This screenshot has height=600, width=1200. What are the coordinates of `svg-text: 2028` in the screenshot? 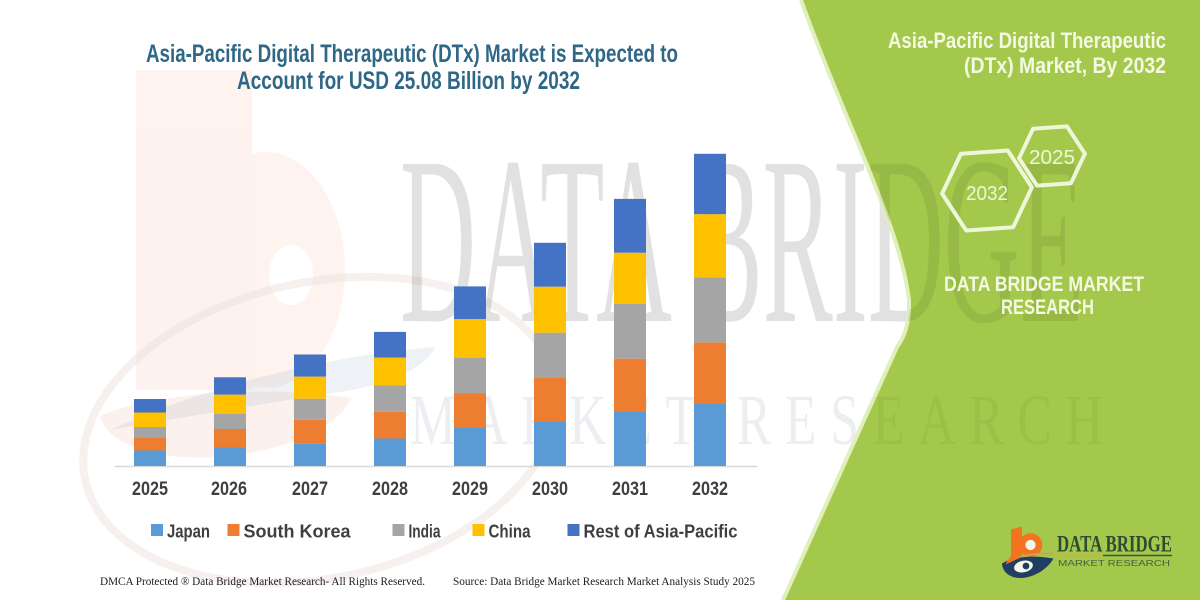 It's located at (390, 489).